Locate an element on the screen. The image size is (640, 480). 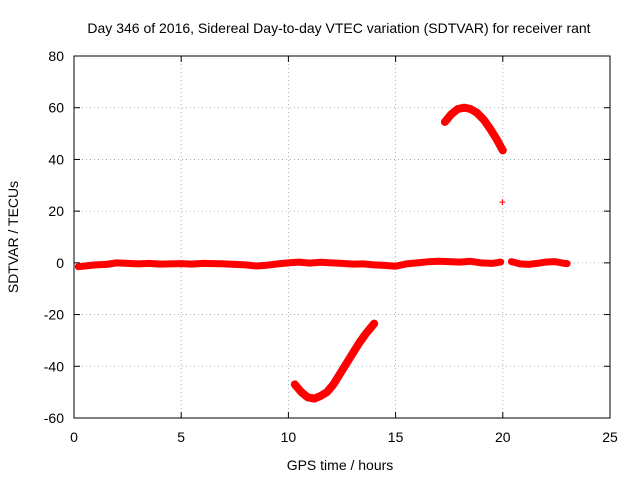
y-axis-label: SDTVAR / TECUs is located at coordinates (13, 237).